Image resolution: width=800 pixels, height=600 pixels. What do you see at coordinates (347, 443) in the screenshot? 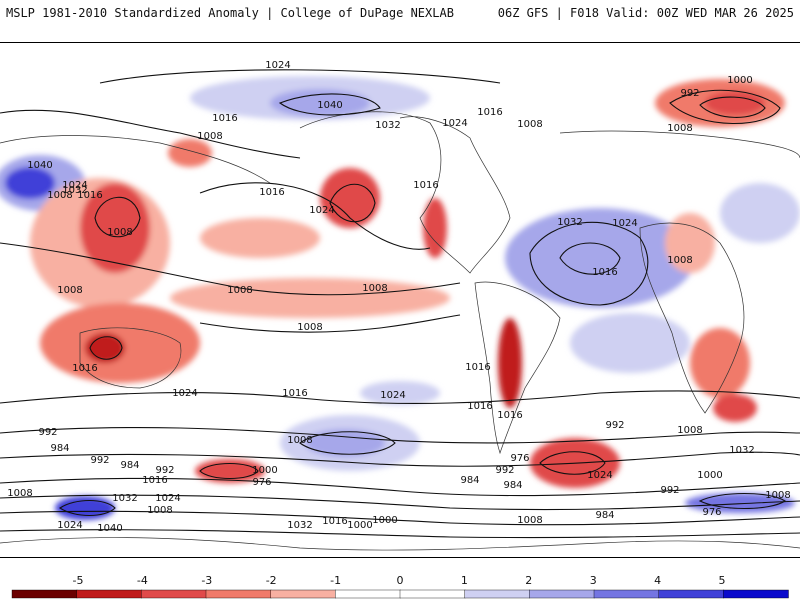
I see `isobar-s-pac-high` at bounding box center [347, 443].